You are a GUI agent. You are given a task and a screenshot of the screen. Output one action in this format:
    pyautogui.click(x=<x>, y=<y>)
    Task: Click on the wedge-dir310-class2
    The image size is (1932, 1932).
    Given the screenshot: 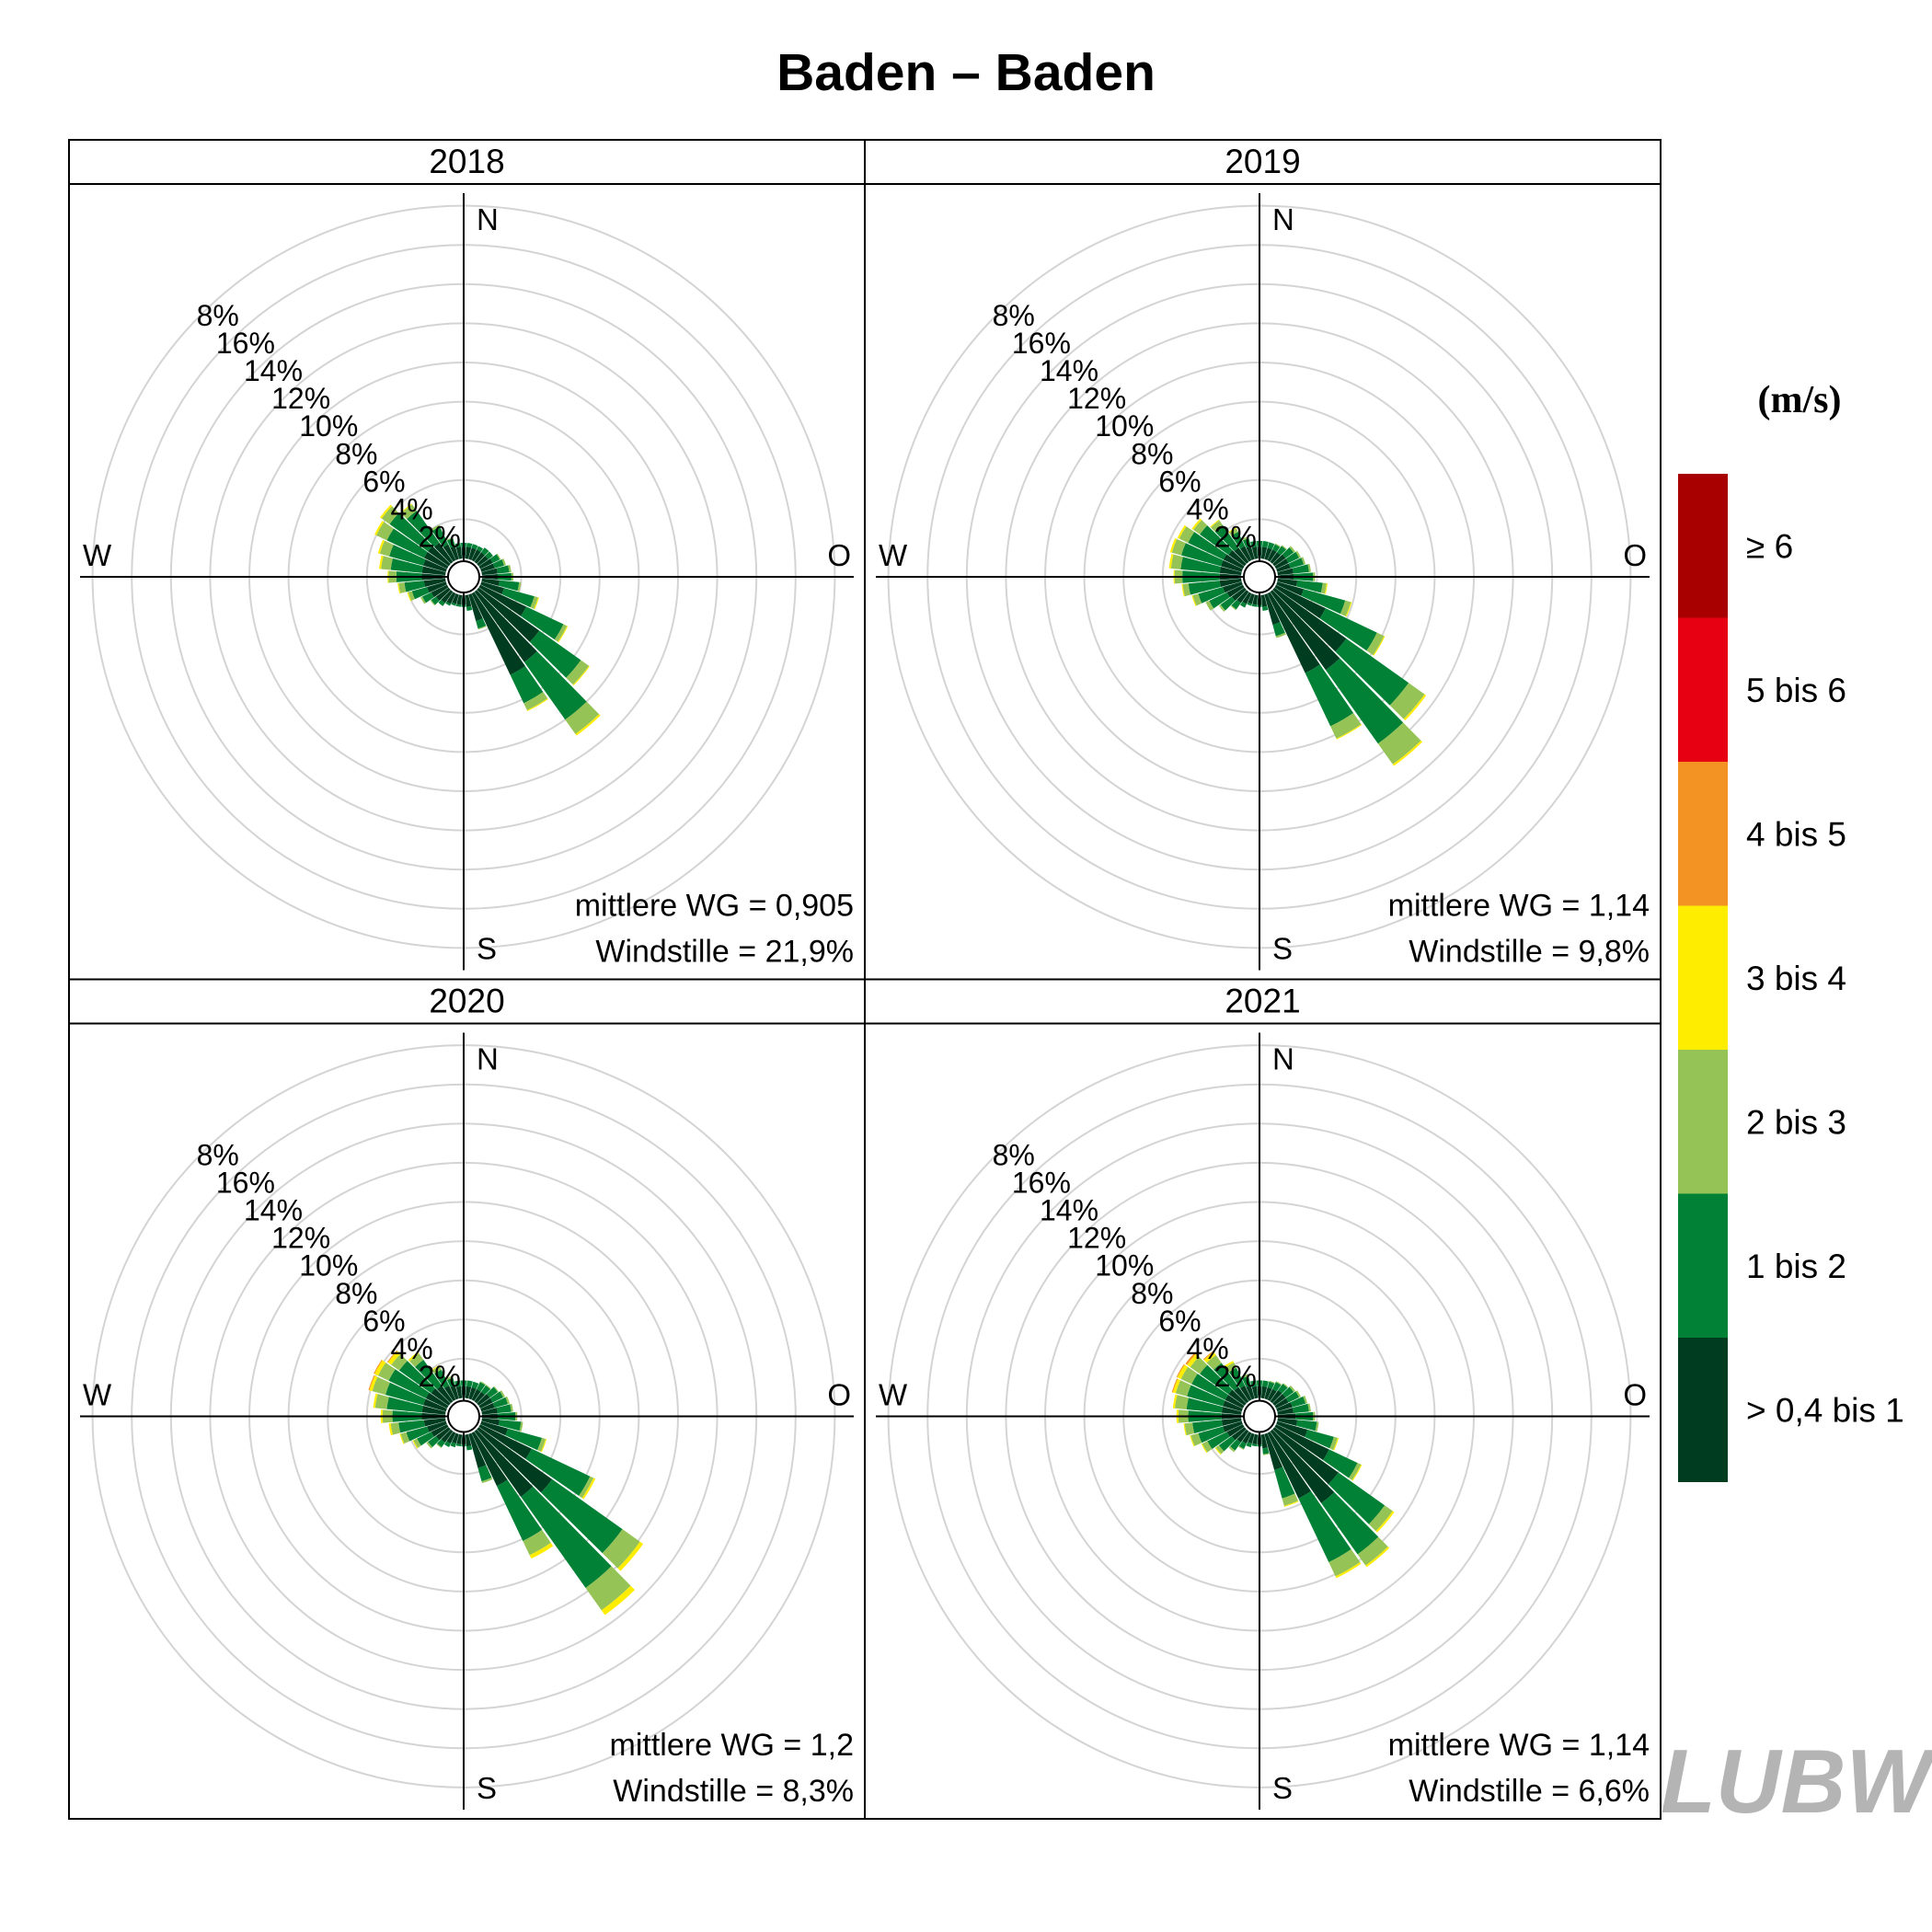 What is the action you would take?
    pyautogui.click(x=1200, y=527)
    